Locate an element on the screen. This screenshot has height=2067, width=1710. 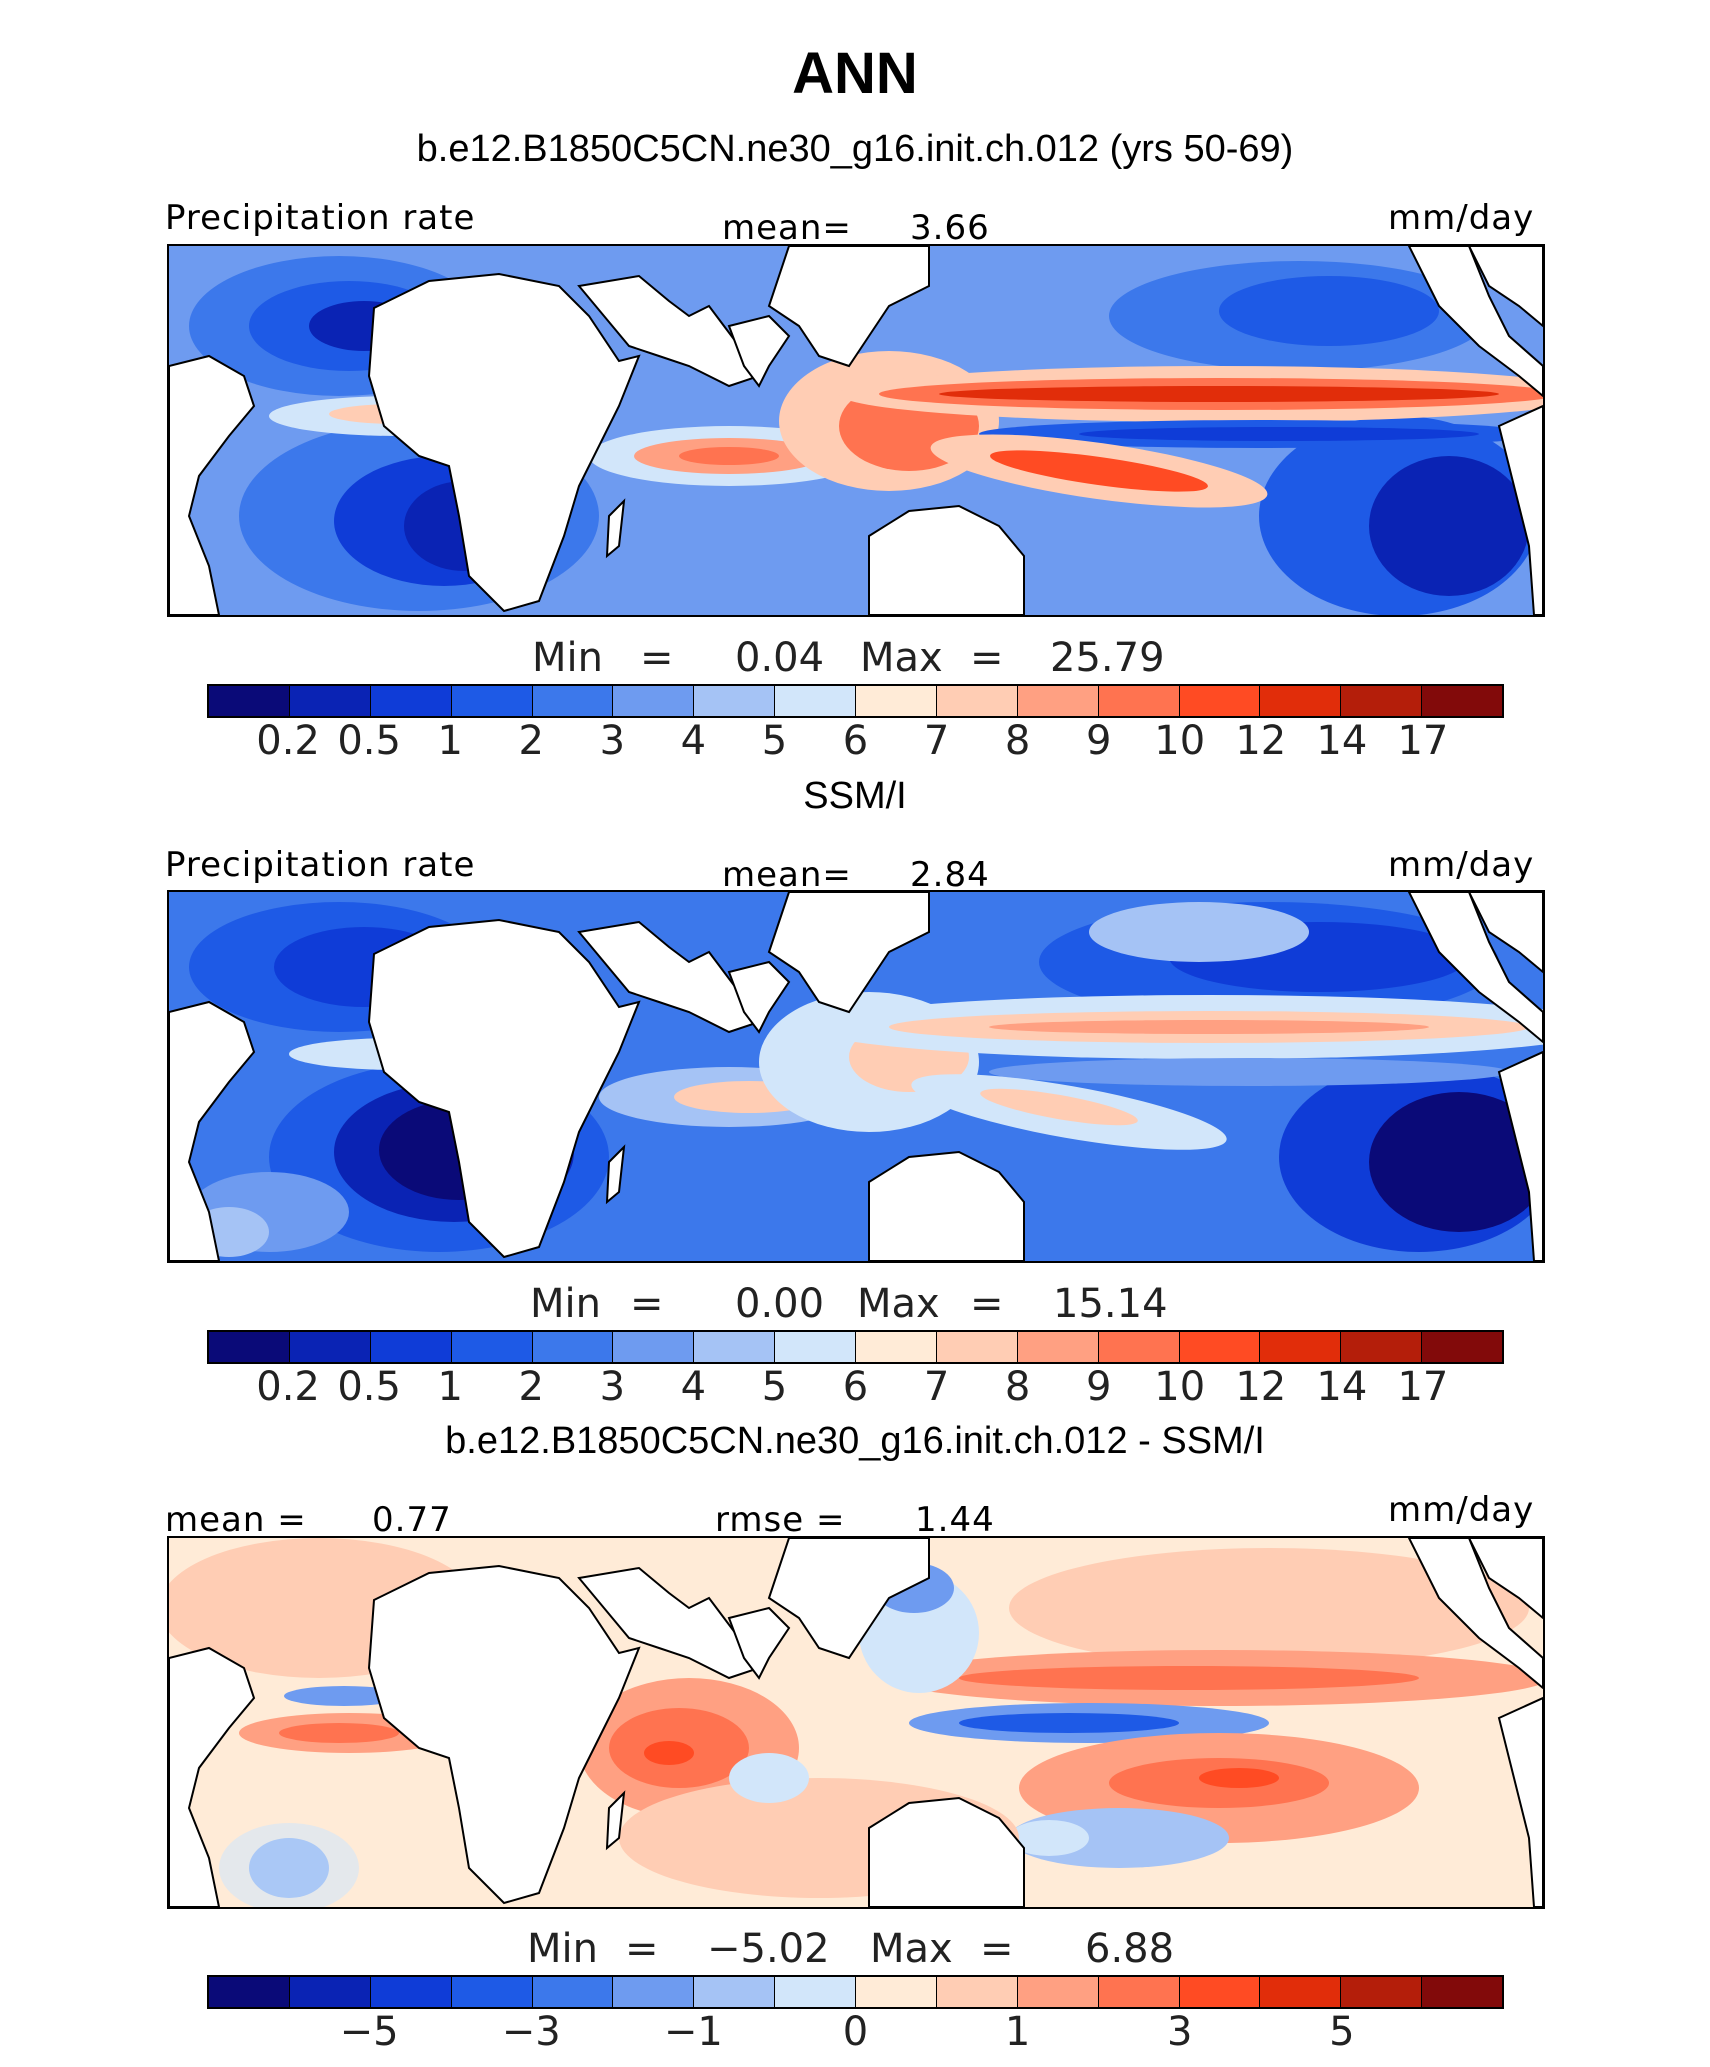
panel1-mean-value: 3.66 is located at coordinates (950, 228).